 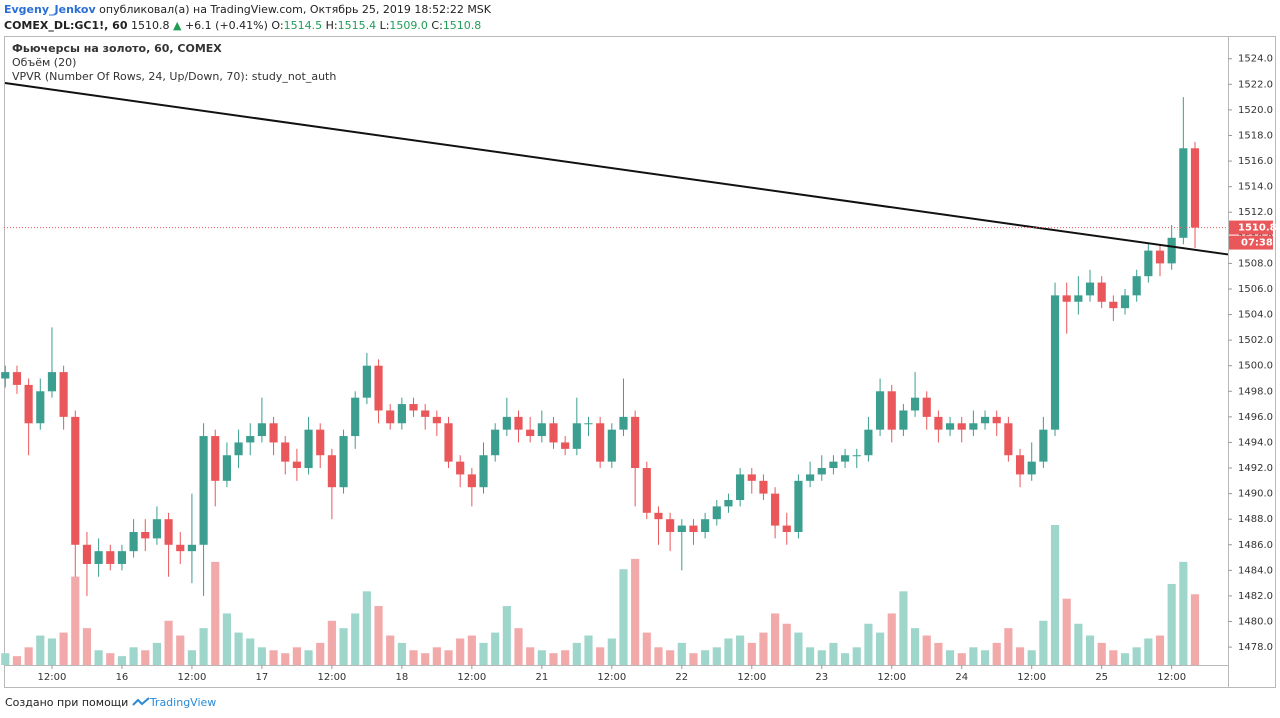 I want to click on chart-title: Фьючерсы на золото, 60, COMEX, so click(x=117, y=48).